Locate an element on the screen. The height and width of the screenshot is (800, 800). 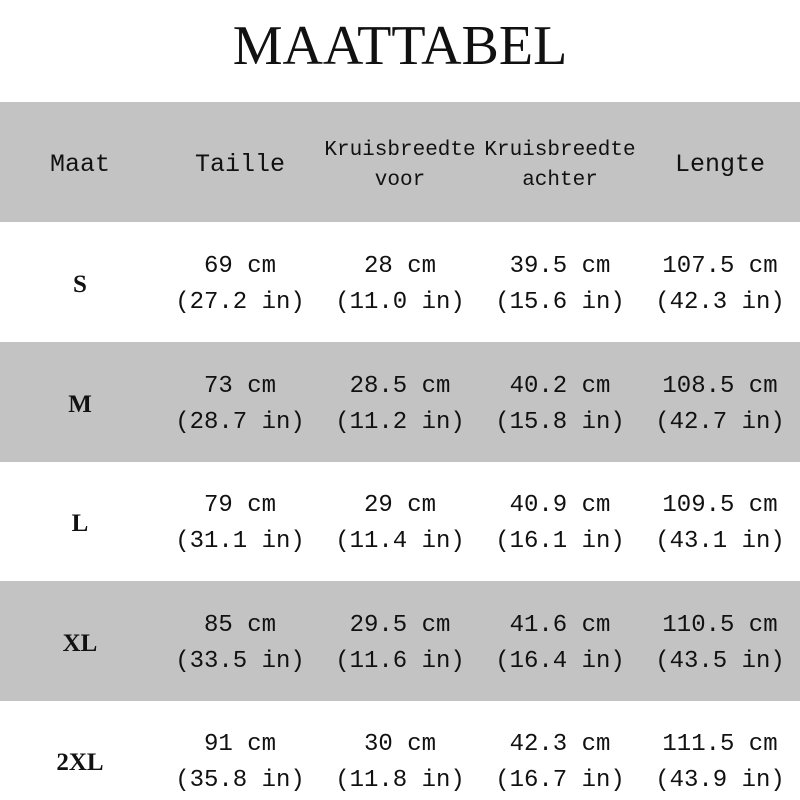
value-cell: 73 cm (28.7 in) is located at coordinates (240, 405).